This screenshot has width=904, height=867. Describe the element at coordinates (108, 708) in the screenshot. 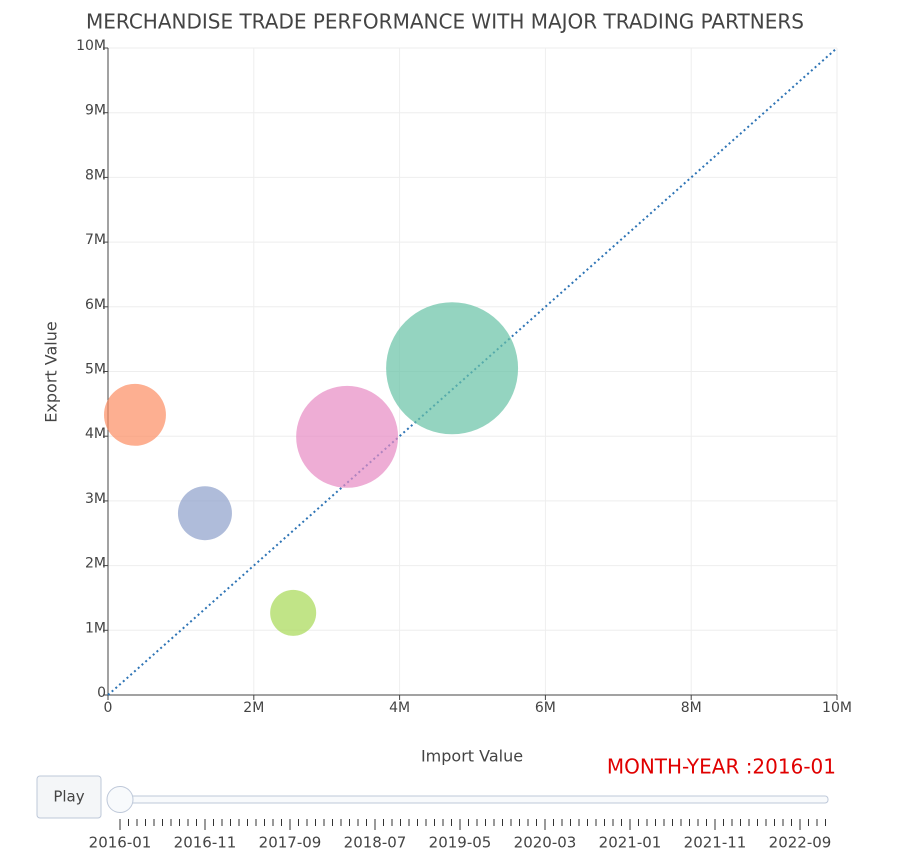

I see `x-tick-label: 0` at that location.